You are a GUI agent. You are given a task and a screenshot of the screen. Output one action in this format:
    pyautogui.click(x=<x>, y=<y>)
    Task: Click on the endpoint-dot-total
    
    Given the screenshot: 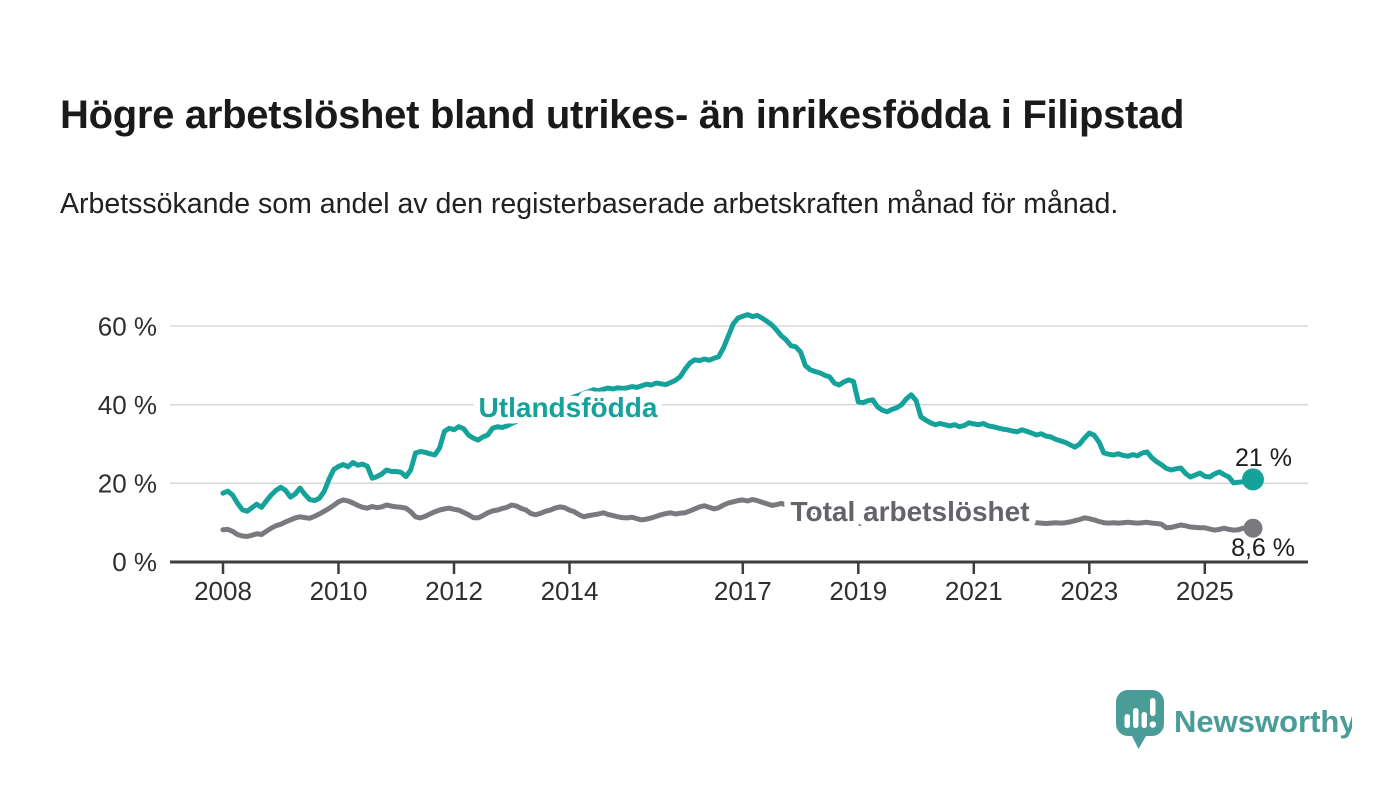 What is the action you would take?
    pyautogui.click(x=1253, y=528)
    